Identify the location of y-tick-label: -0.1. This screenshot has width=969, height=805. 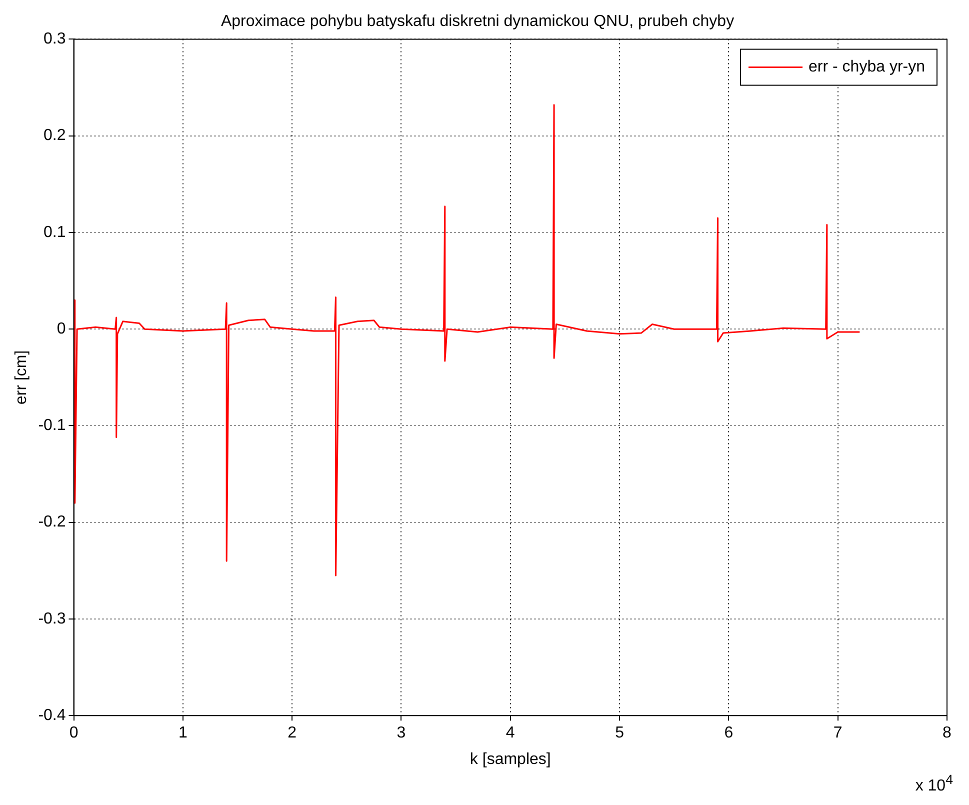
(52, 425).